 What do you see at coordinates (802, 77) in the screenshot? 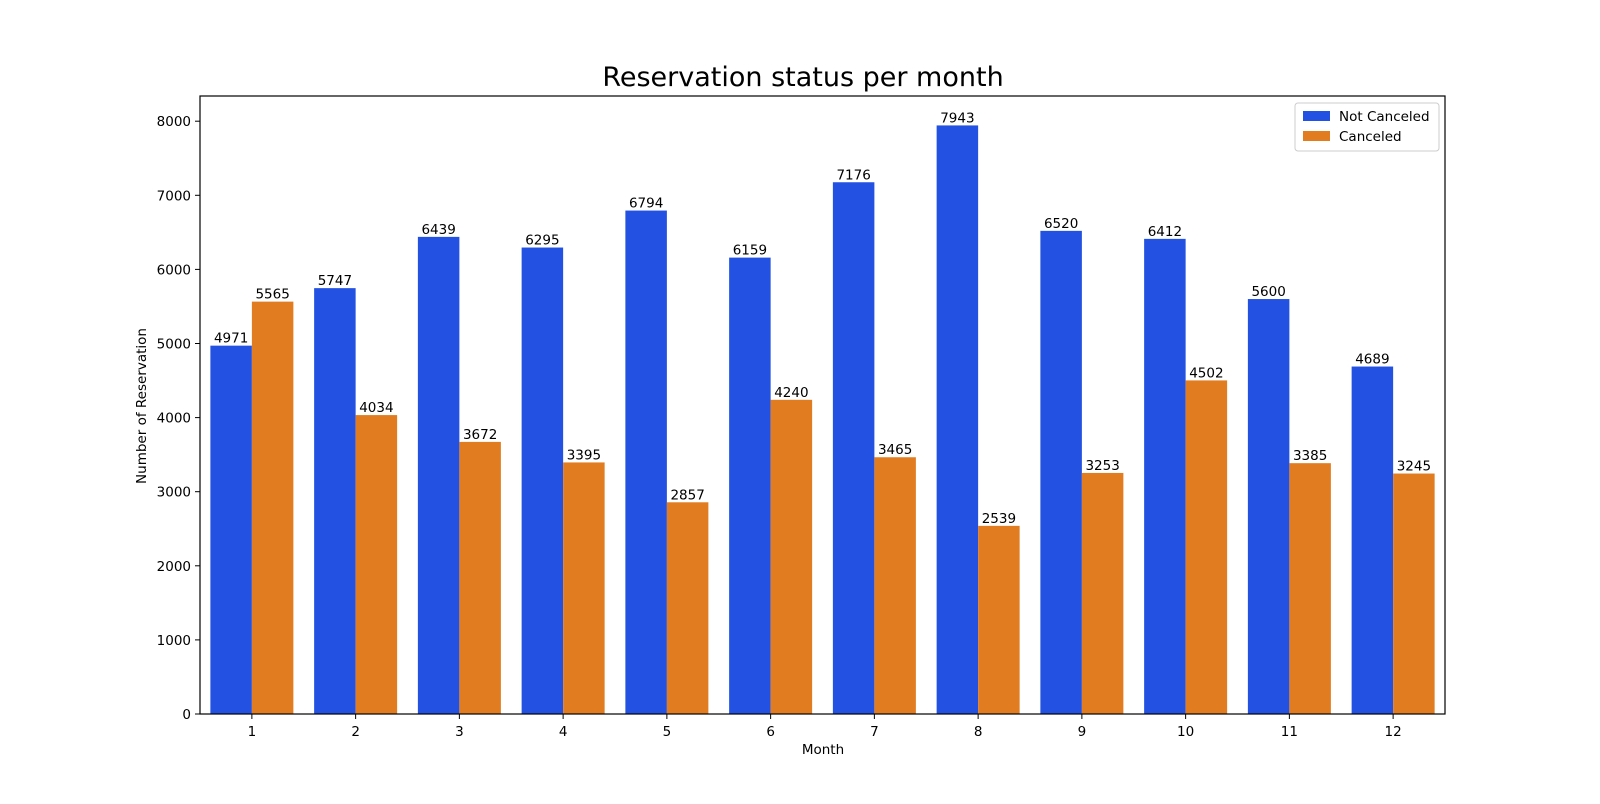
I see `chart-title: Reservation status per month` at bounding box center [802, 77].